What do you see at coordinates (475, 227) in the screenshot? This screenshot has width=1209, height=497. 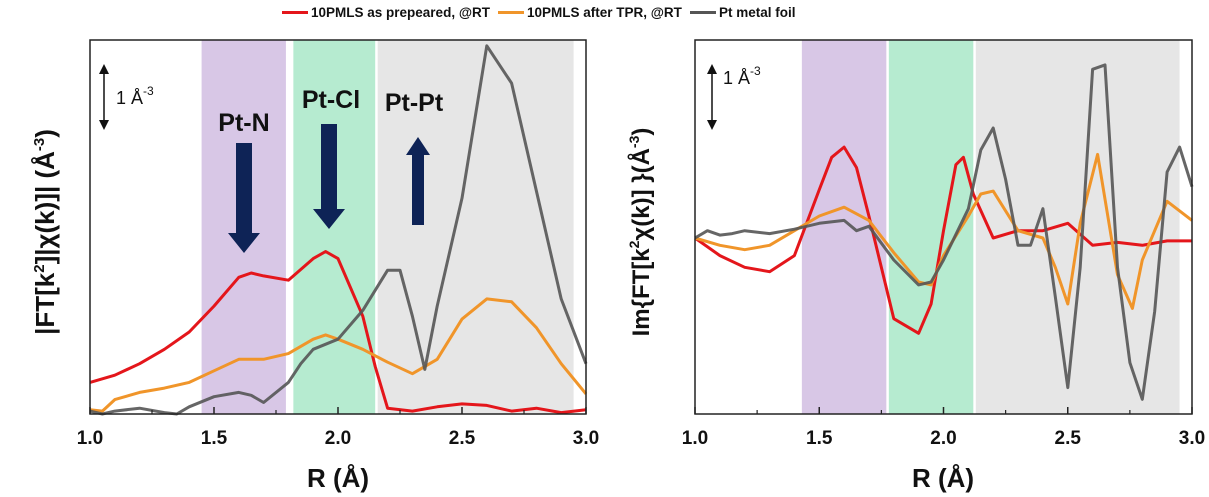 I see `band-pt-pt` at bounding box center [475, 227].